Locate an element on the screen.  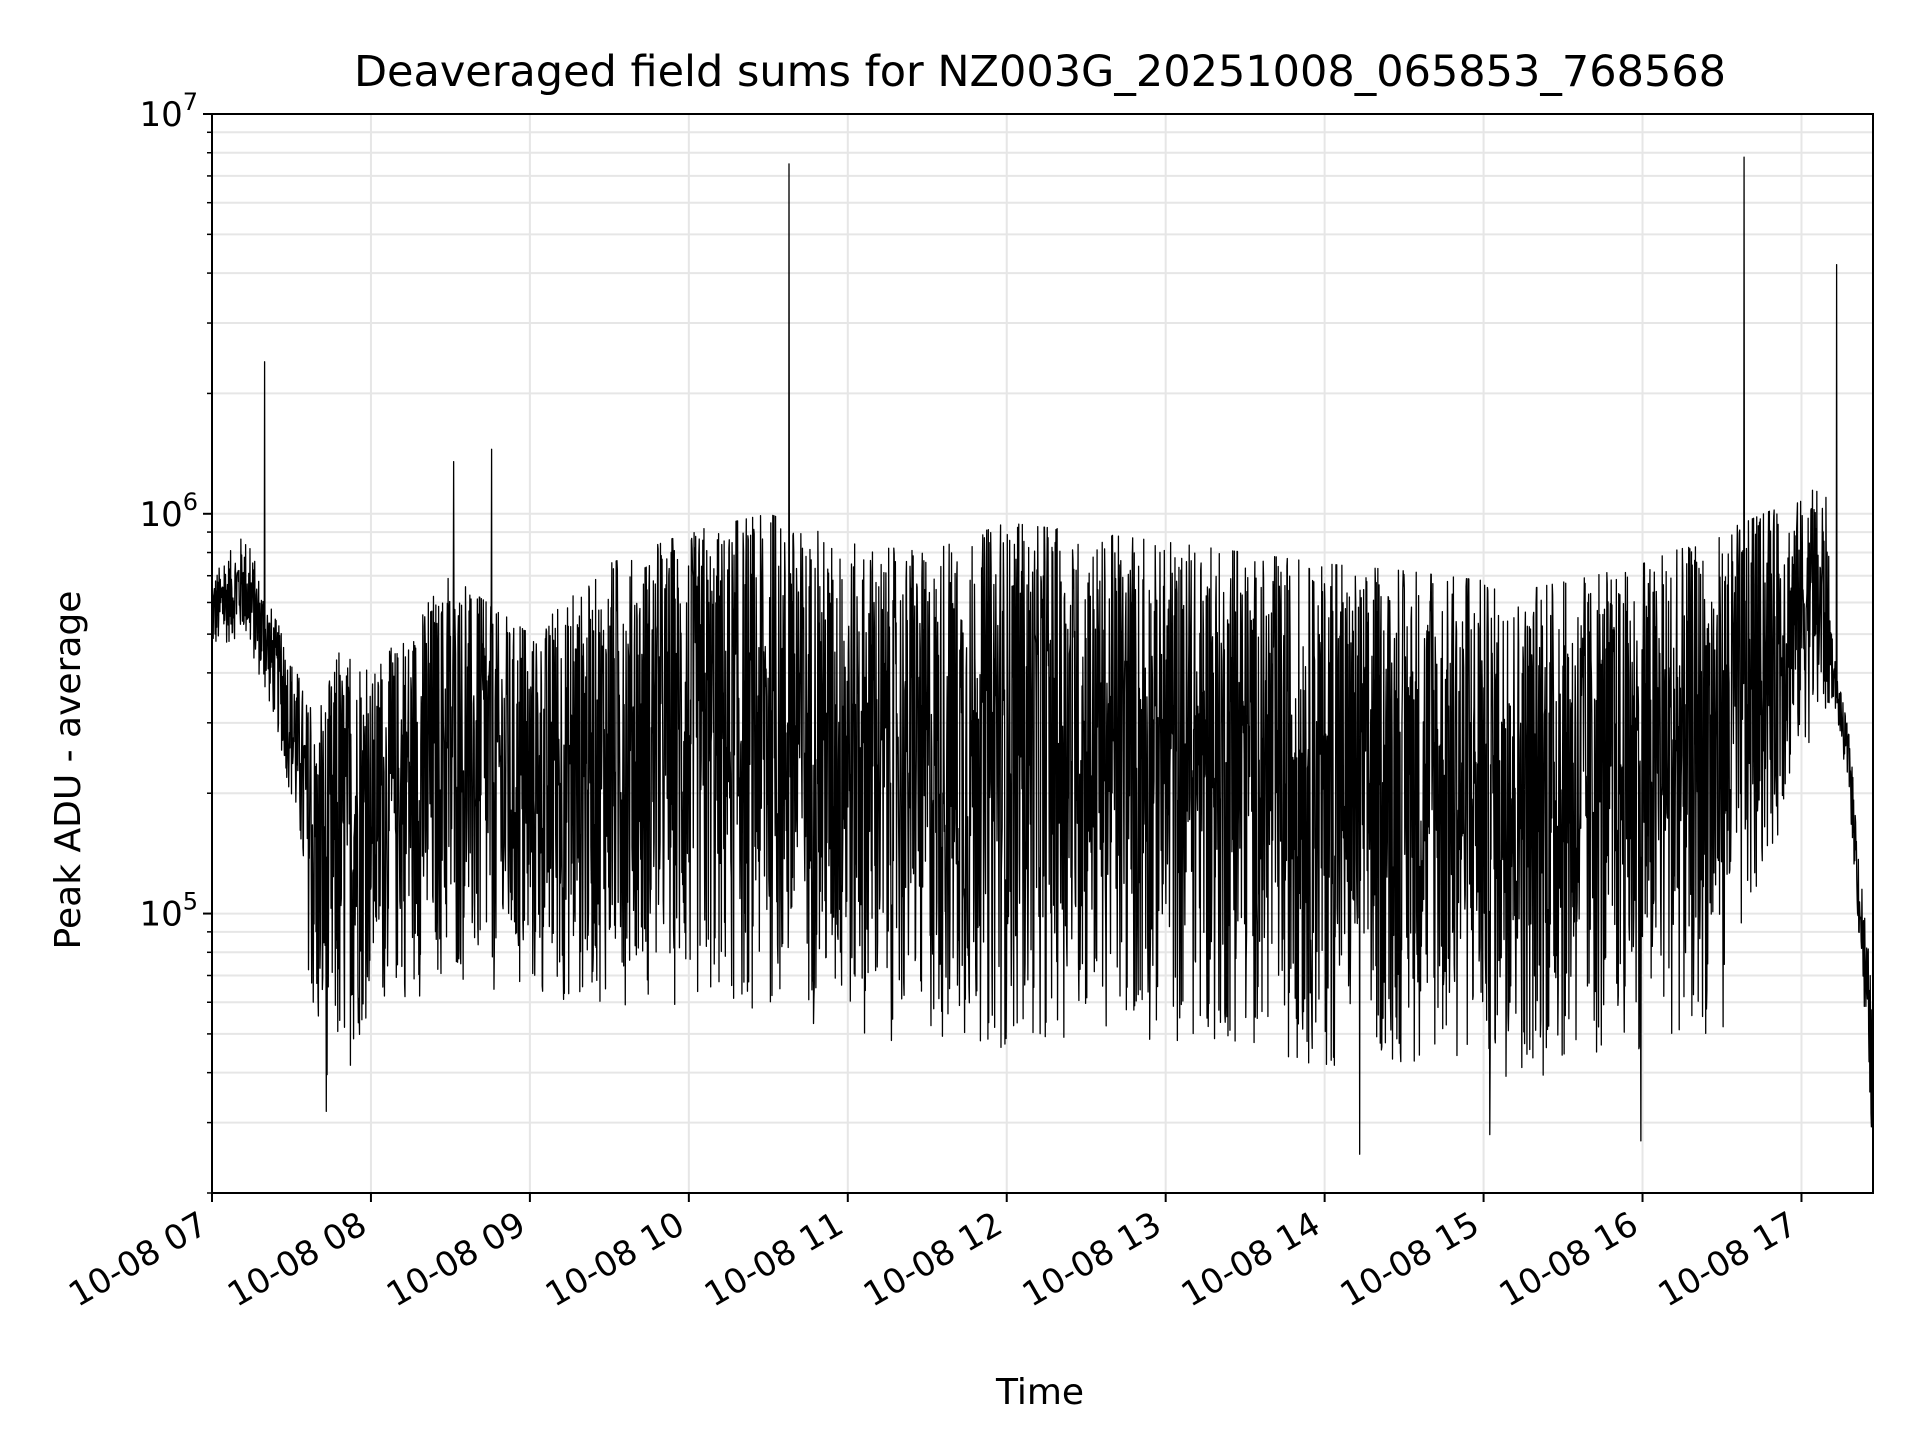
x-axis-title: Time is located at coordinates (1039, 1392).